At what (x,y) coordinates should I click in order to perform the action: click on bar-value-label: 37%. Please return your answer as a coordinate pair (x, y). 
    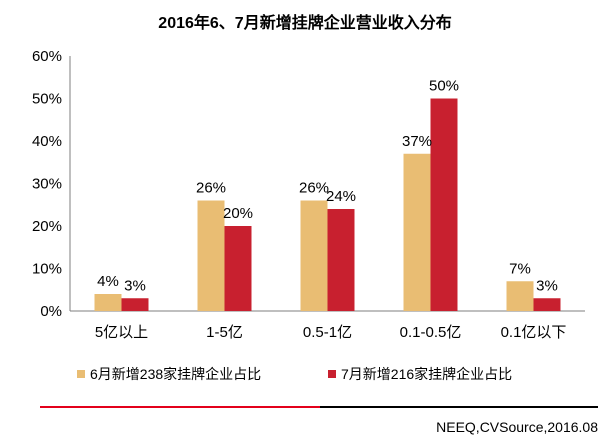
    Looking at the image, I should click on (417, 141).